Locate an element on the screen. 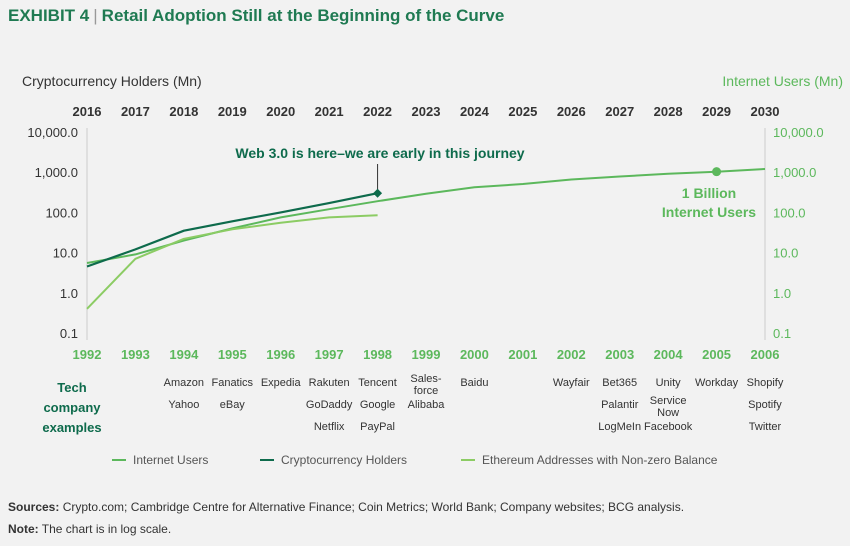 The image size is (850, 546). left-tick-label: 1,000.0 is located at coordinates (56, 172).